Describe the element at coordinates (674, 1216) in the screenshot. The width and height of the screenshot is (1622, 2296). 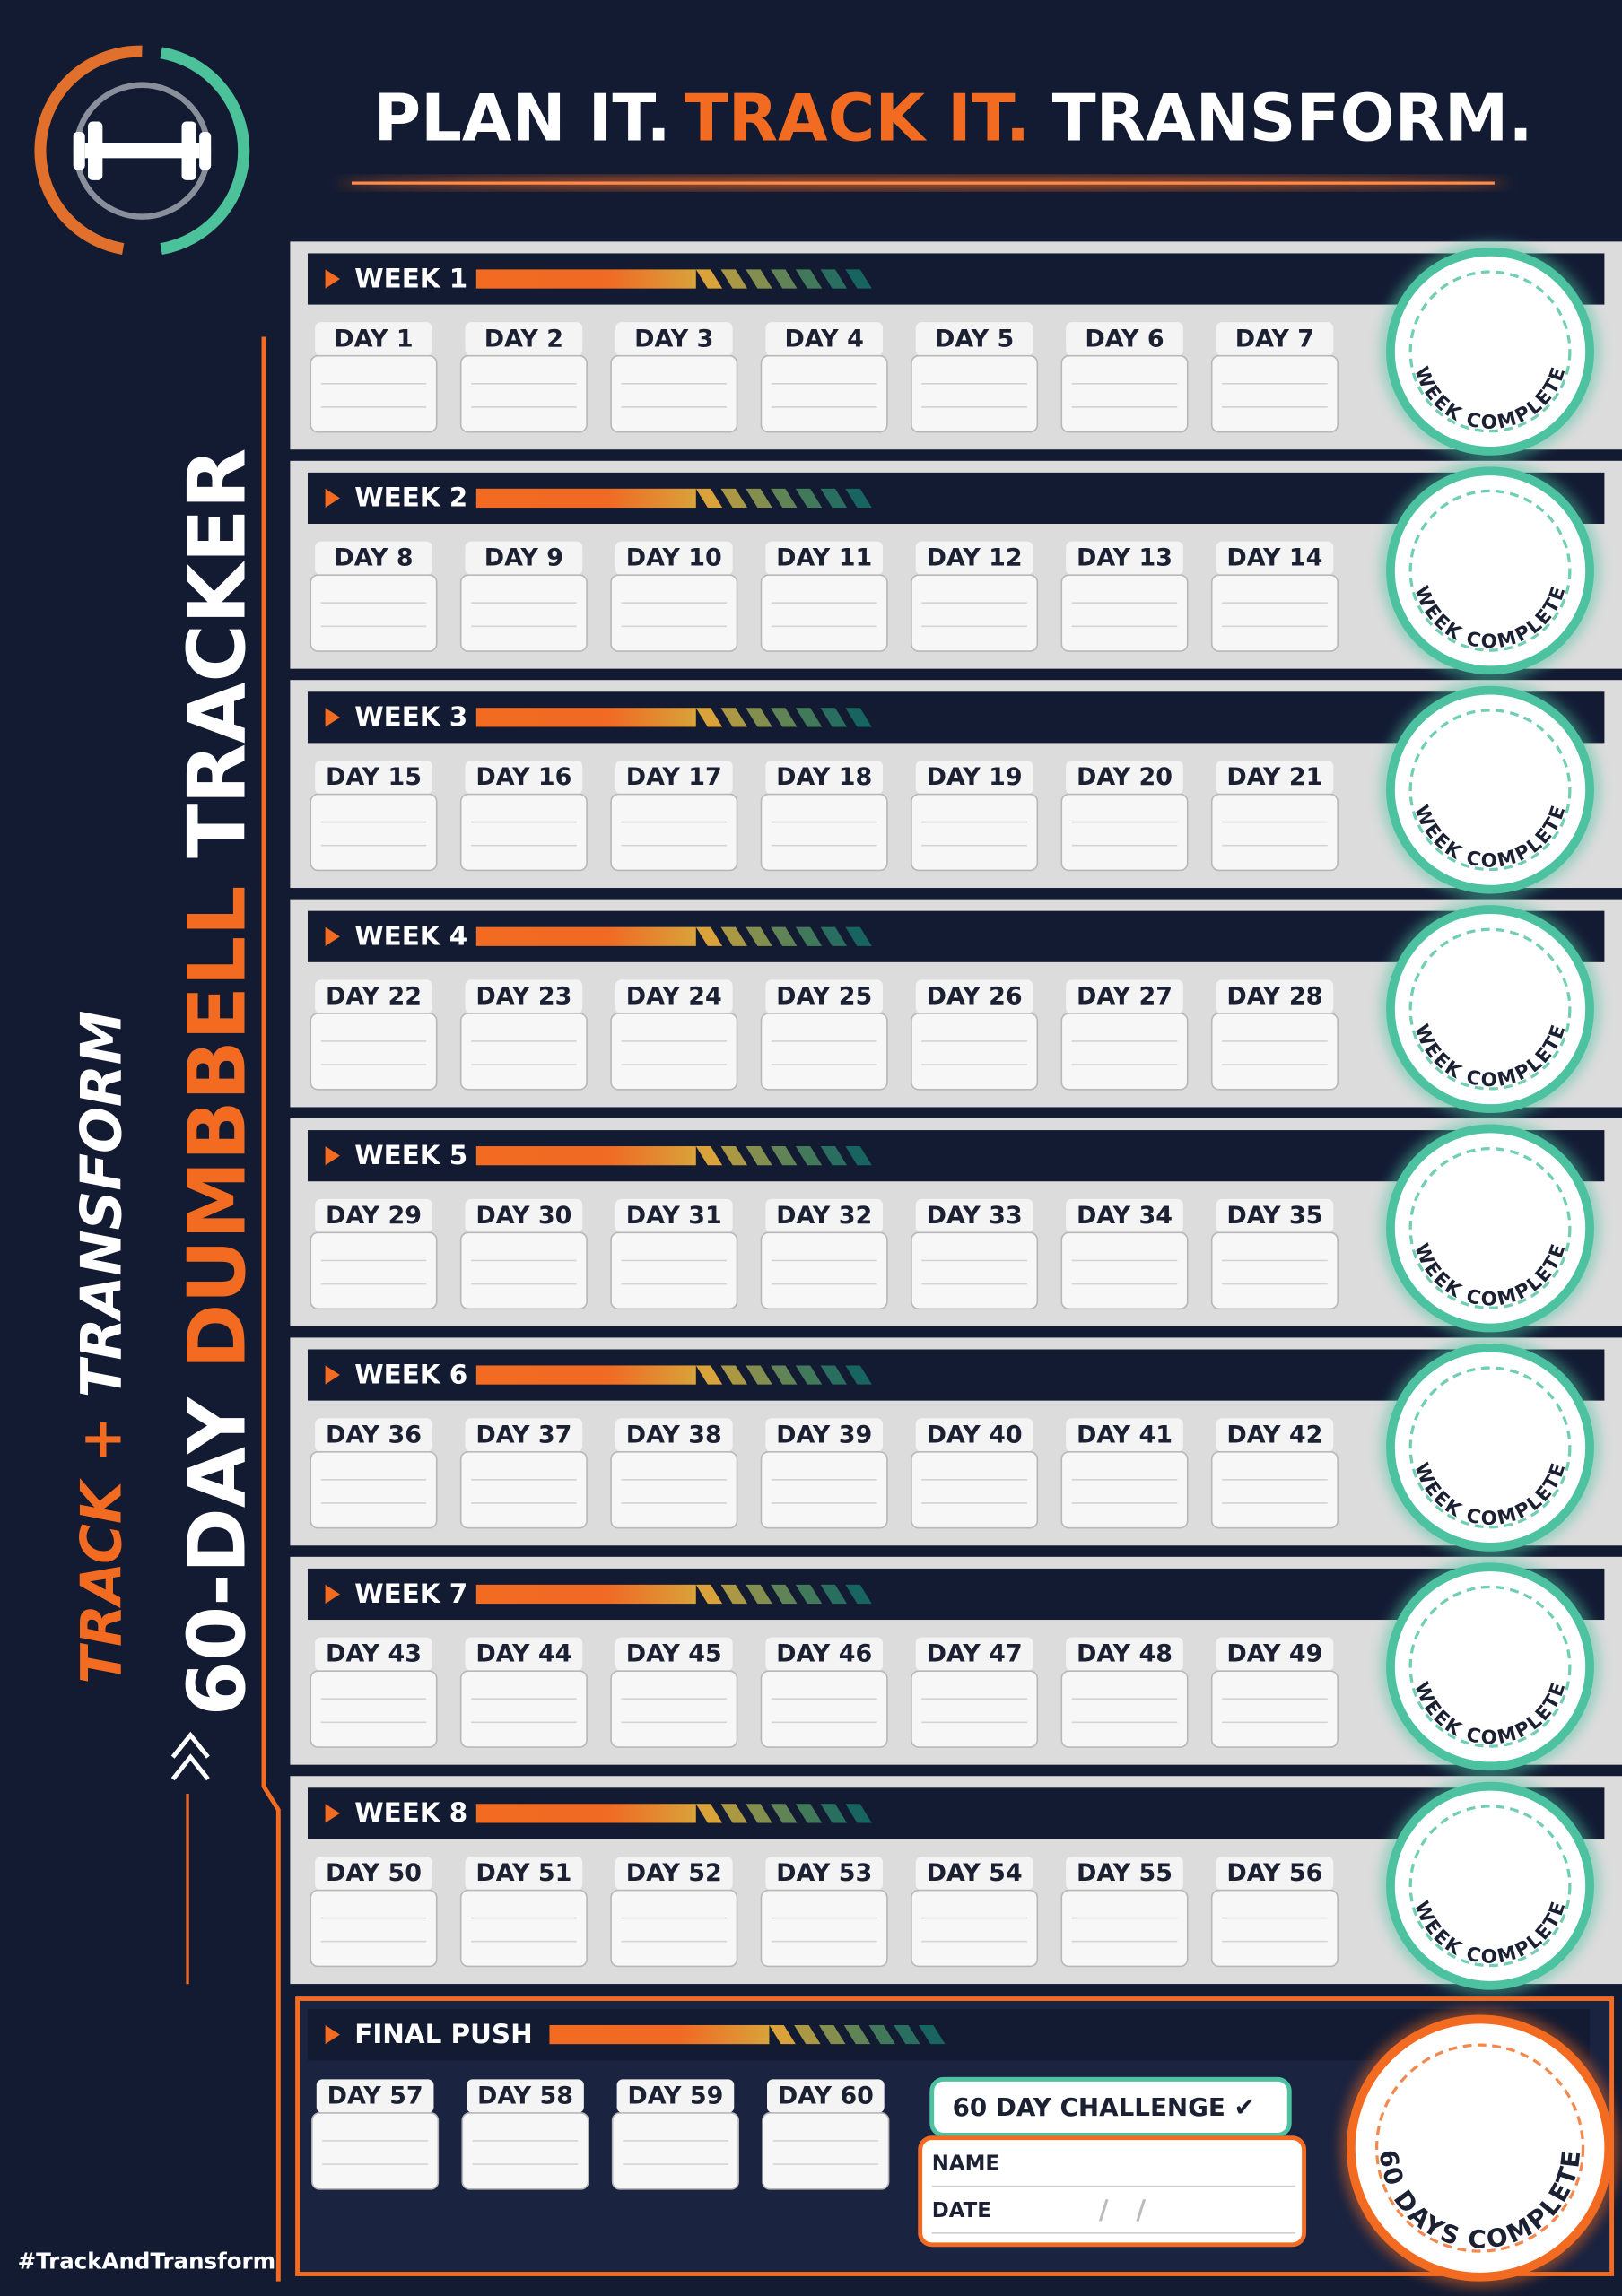
I see `day-label: DAY 31` at that location.